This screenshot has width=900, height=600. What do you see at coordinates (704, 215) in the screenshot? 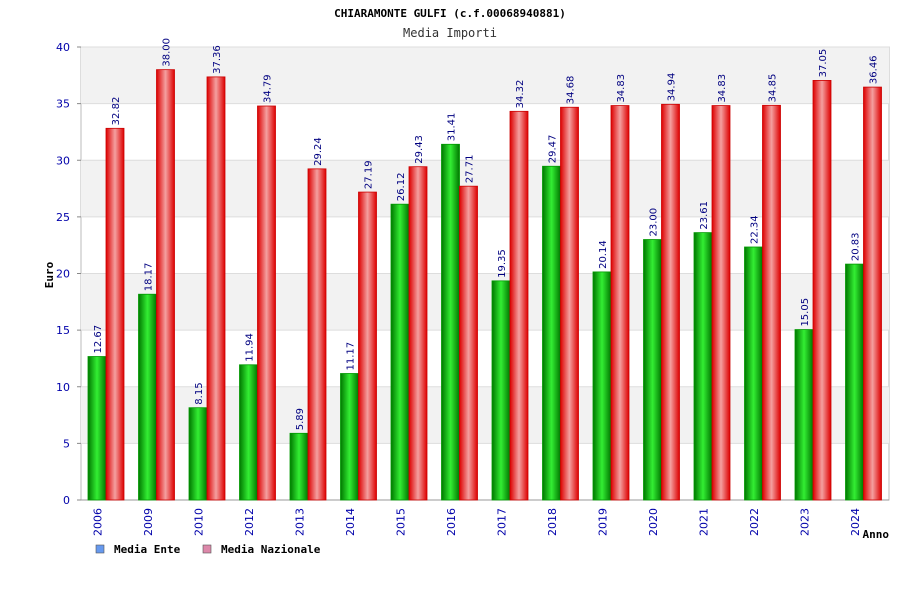
I see `data-label: 23.61` at bounding box center [704, 215].